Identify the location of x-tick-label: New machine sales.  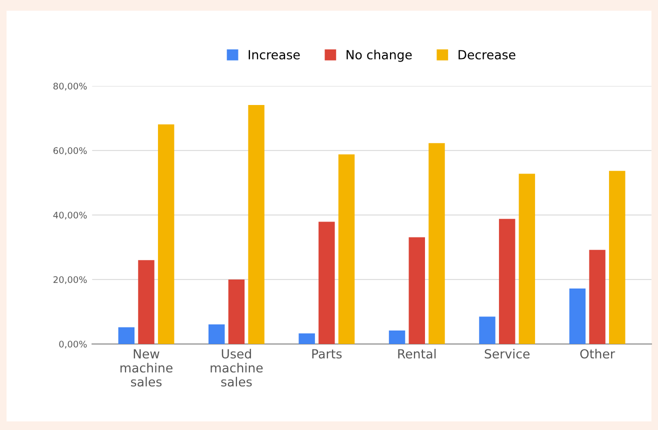
(146, 368).